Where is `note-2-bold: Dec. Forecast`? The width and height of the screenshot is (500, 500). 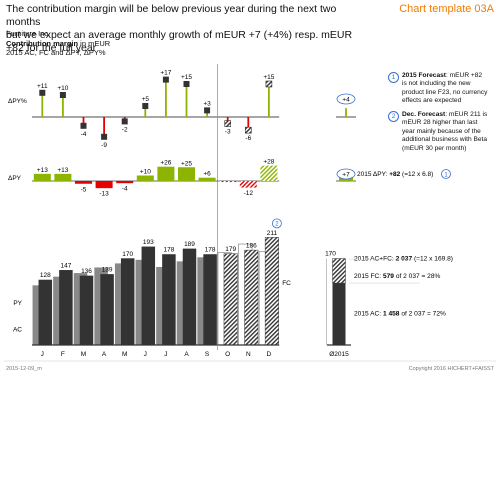 note-2-bold: Dec. Forecast is located at coordinates (424, 114).